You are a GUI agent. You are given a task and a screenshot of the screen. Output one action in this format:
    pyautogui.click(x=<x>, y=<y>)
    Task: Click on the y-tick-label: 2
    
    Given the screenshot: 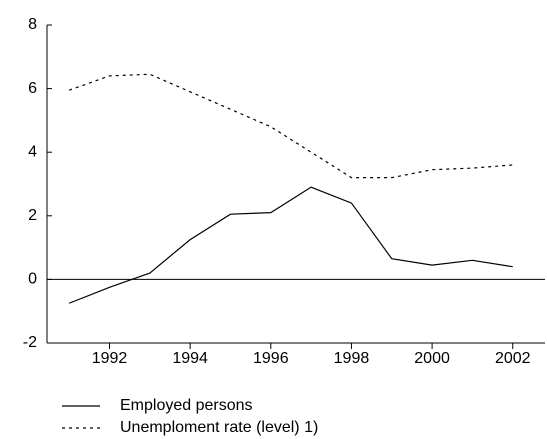 What is the action you would take?
    pyautogui.click(x=32, y=215)
    